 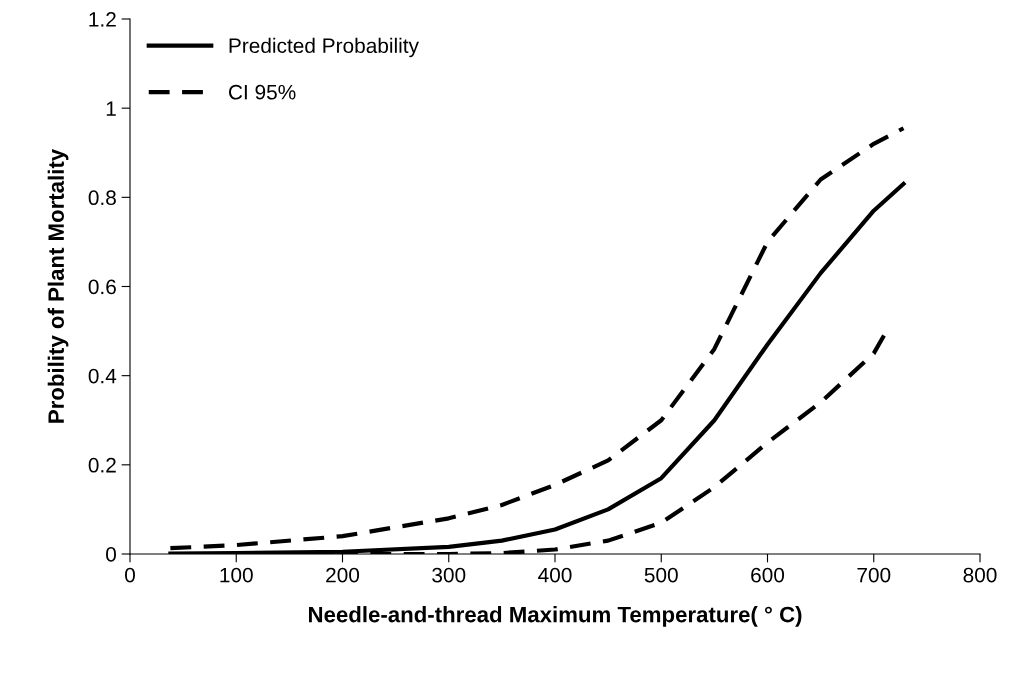 I want to click on x-tick-label: 700, so click(x=874, y=575).